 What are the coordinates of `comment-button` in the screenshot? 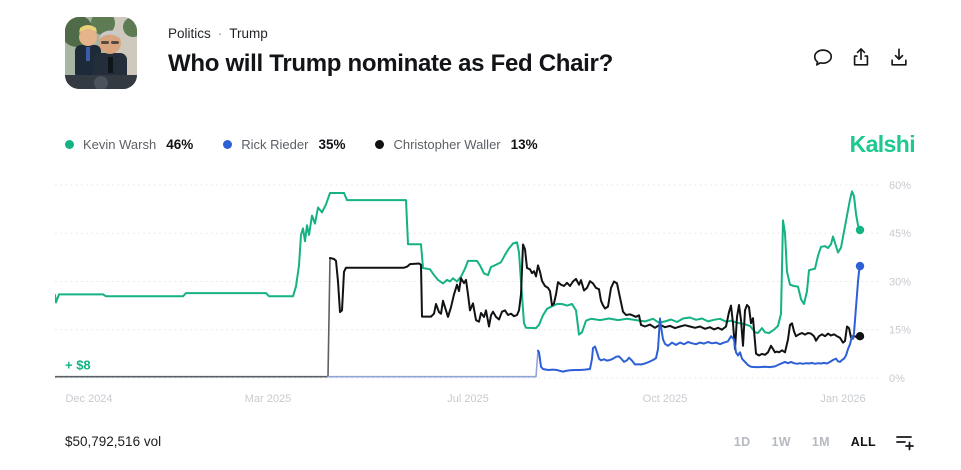 It's located at (823, 57).